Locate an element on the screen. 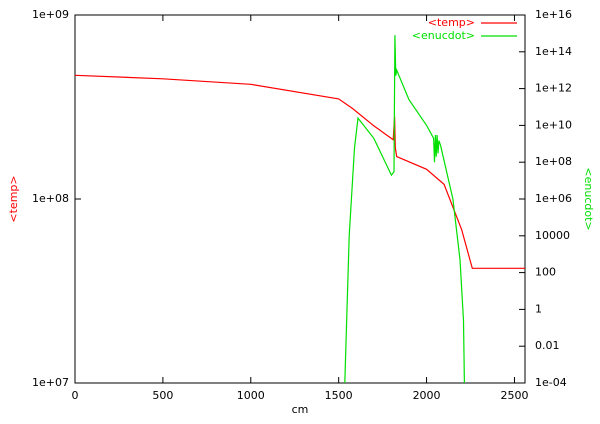  y2-tick-label: 1e+10 is located at coordinates (553, 124).